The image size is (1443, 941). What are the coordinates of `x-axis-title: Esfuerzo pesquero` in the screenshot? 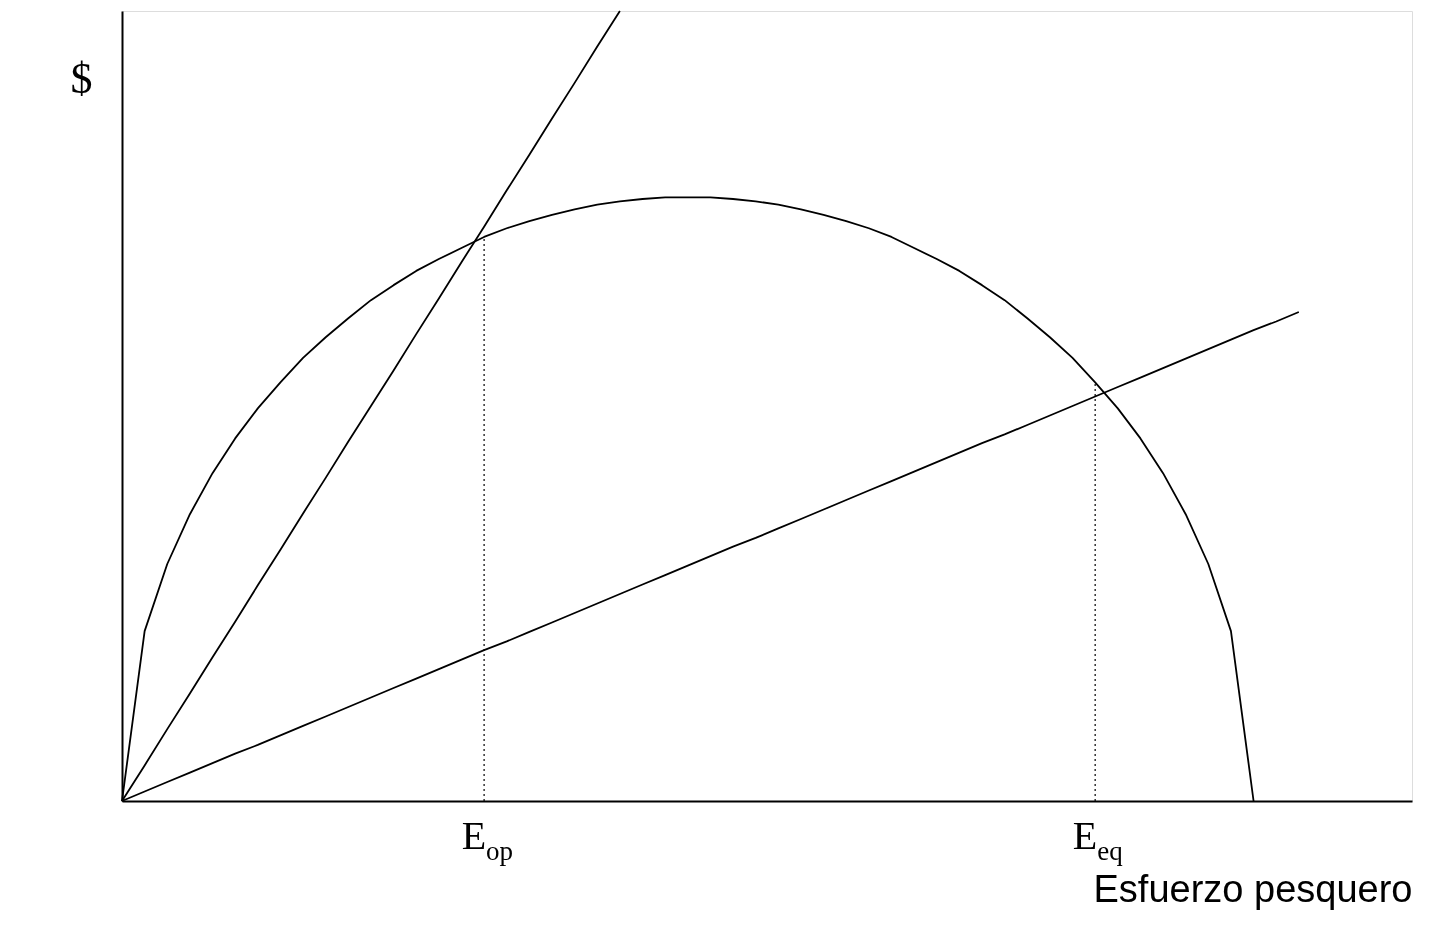 It's located at (1253, 888).